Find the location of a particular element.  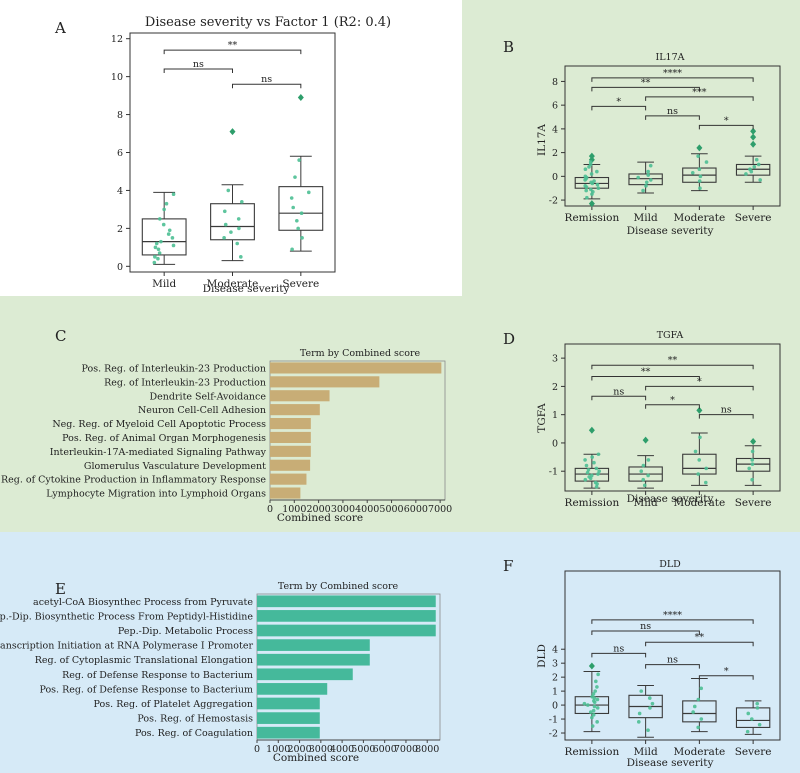

chart-f-significance-label: * is located at coordinates (726, 671).